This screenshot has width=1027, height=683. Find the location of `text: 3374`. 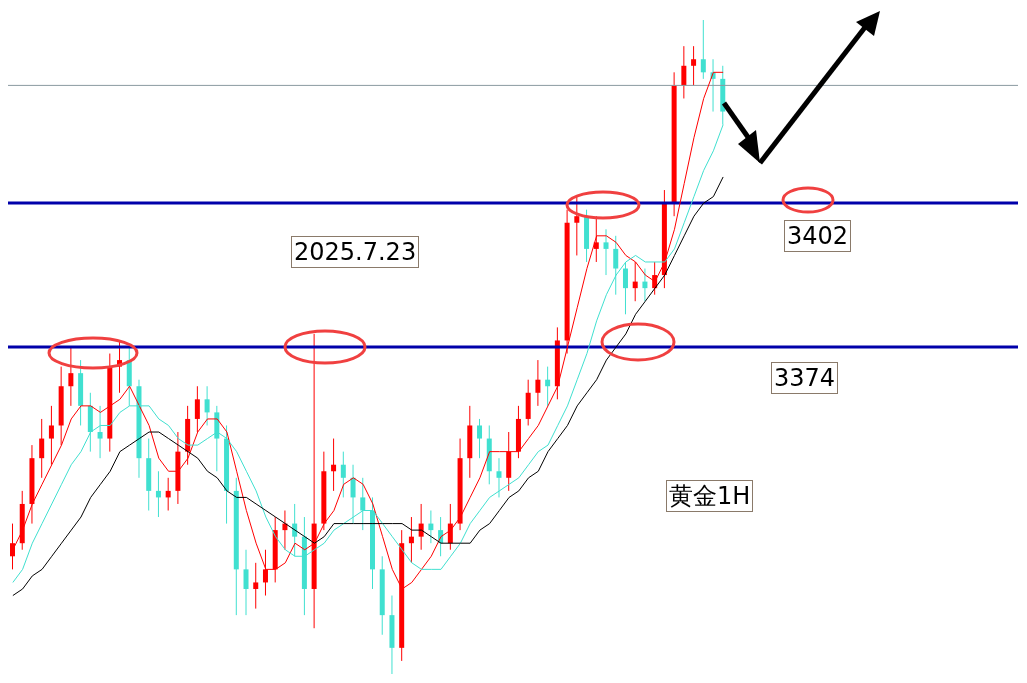

text: 3374 is located at coordinates (805, 378).